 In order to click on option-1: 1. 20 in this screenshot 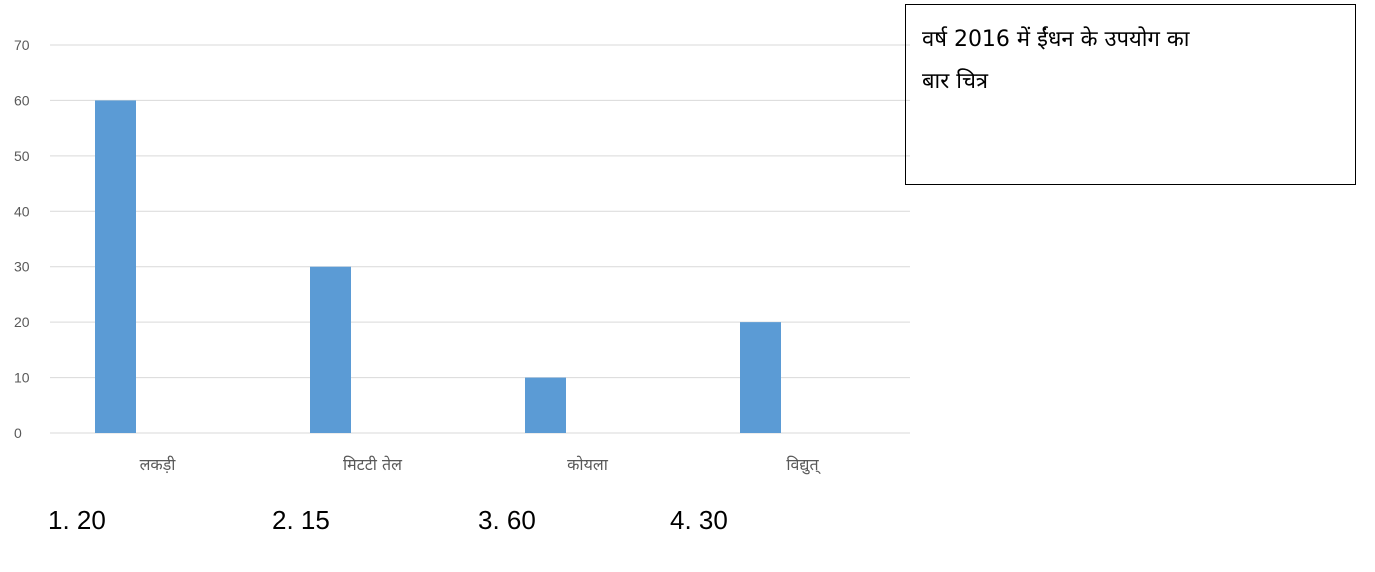, I will do `click(77, 520)`.